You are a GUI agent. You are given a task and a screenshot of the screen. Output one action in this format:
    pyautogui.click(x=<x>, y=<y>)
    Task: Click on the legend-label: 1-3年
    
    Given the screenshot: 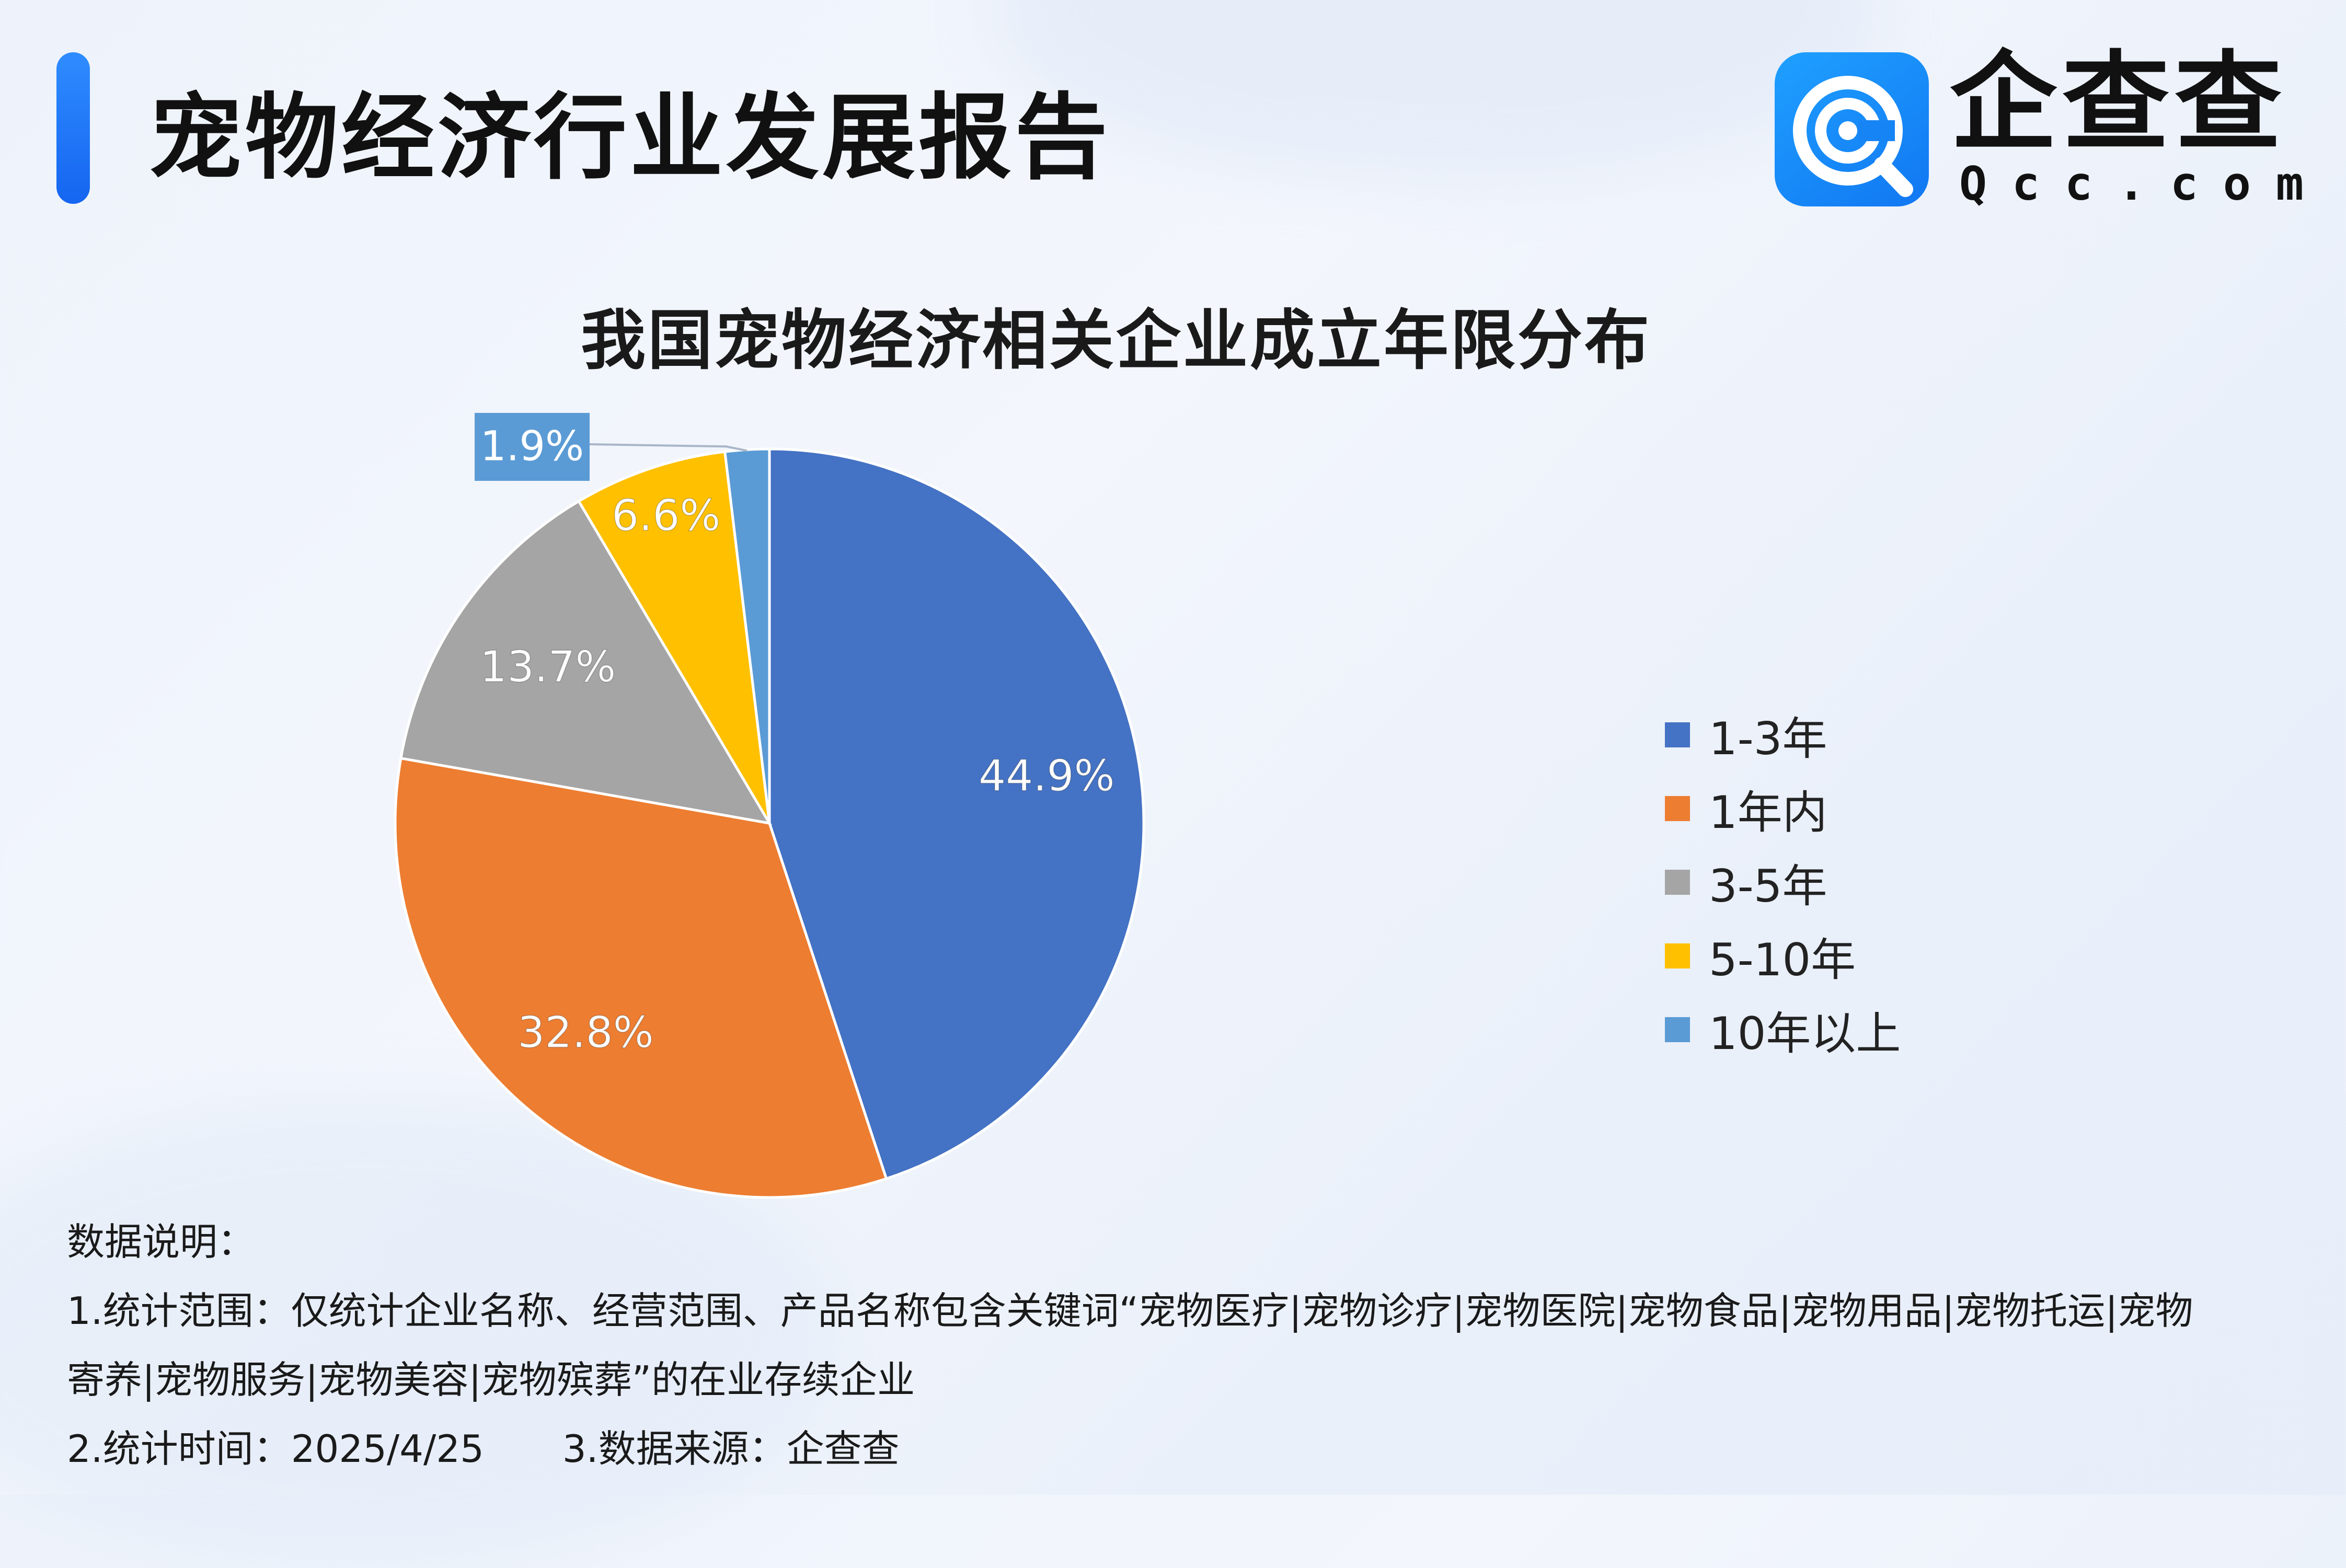 What is the action you would take?
    pyautogui.click(x=1768, y=739)
    